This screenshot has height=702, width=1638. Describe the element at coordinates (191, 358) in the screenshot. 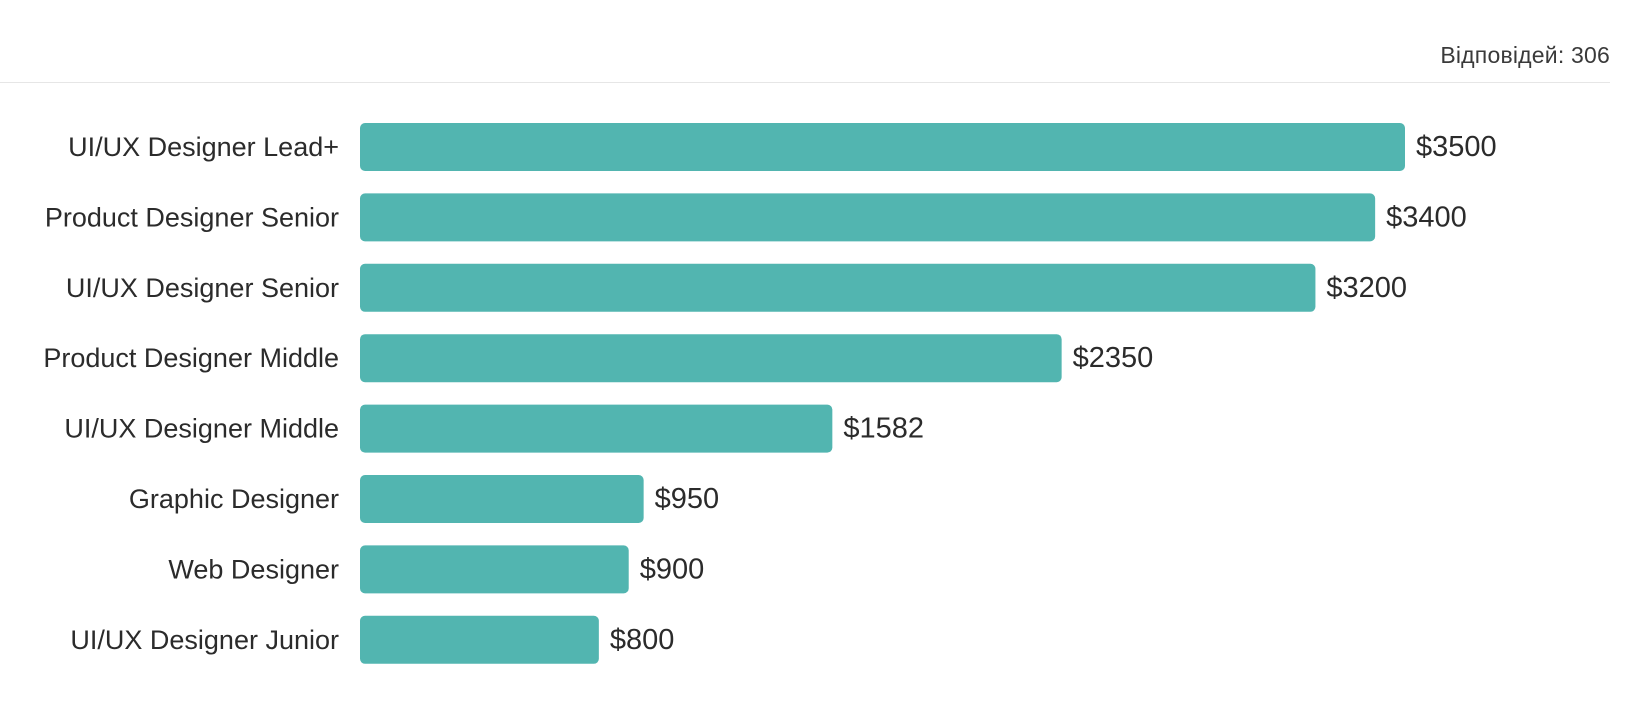

I see `category-label-3: Product Designer Middle` at that location.